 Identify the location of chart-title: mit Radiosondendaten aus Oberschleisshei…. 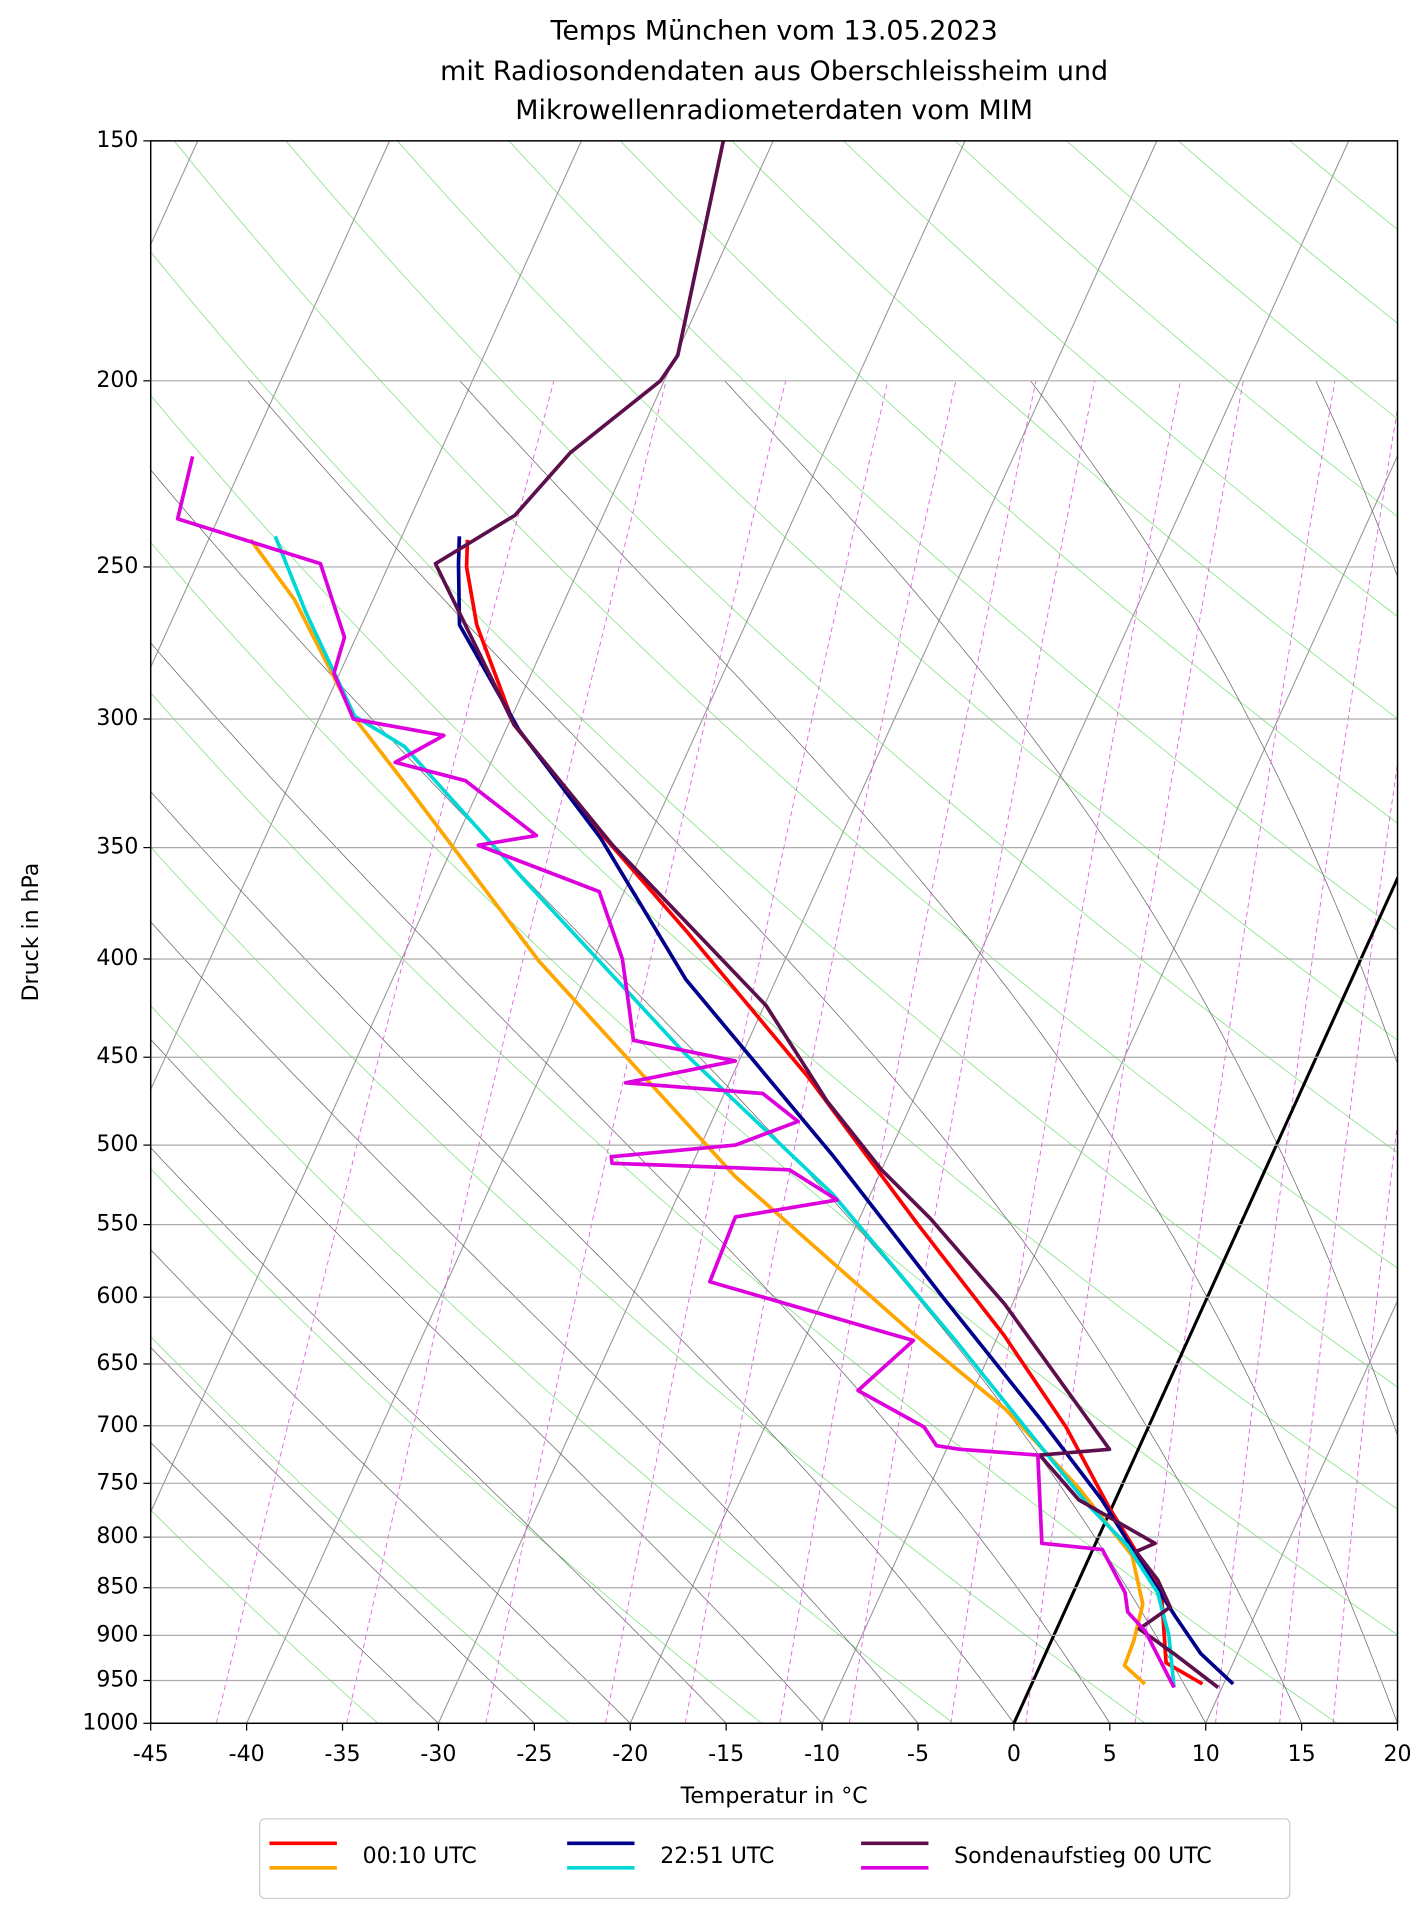
(774, 71).